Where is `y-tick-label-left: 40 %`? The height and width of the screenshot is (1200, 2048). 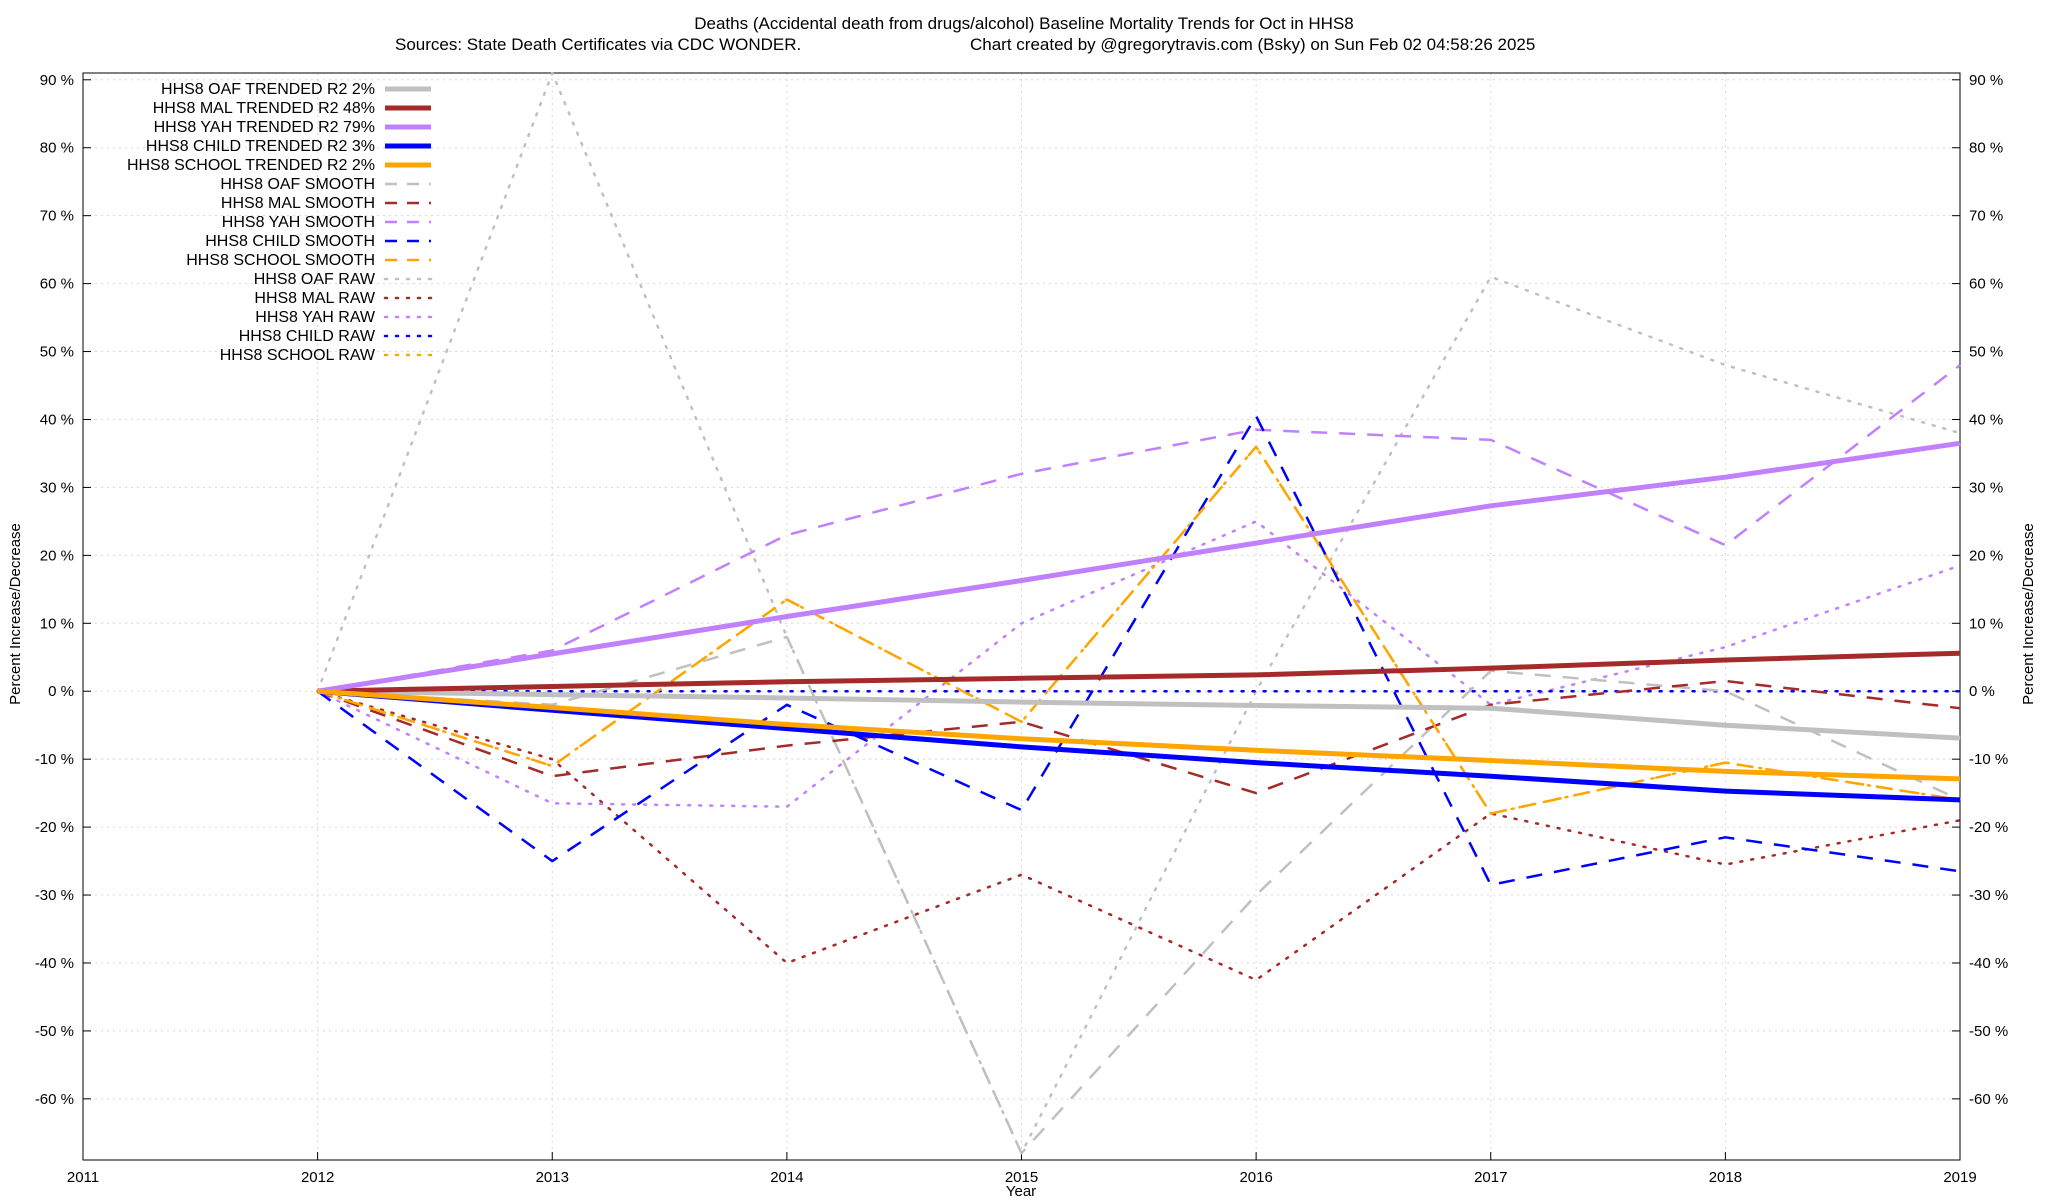 y-tick-label-left: 40 % is located at coordinates (57, 419).